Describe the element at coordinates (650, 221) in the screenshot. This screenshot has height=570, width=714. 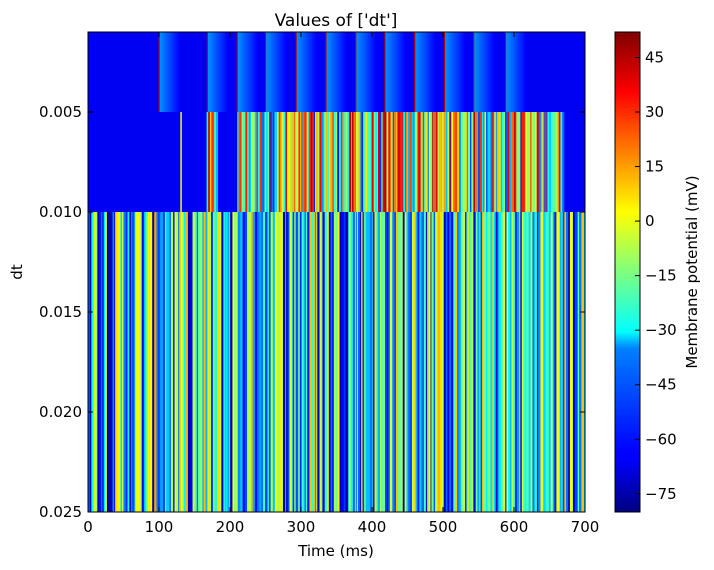
I see `colorbar-tick-label: 0` at that location.